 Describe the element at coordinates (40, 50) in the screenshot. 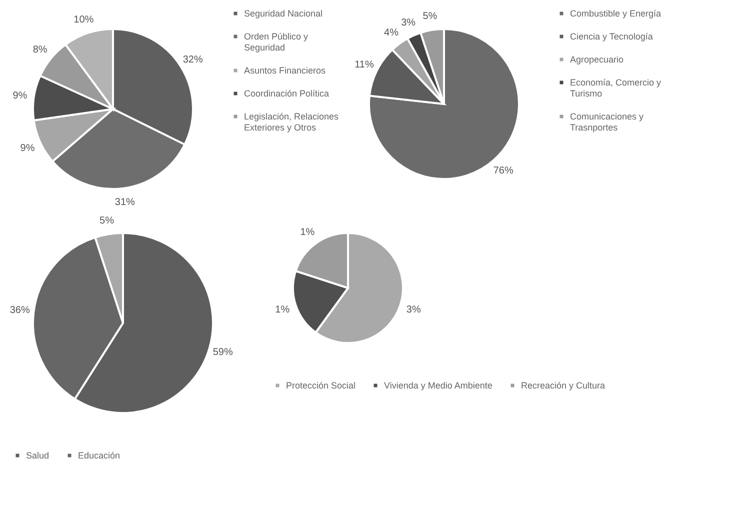

I see `data-label: 8%` at that location.